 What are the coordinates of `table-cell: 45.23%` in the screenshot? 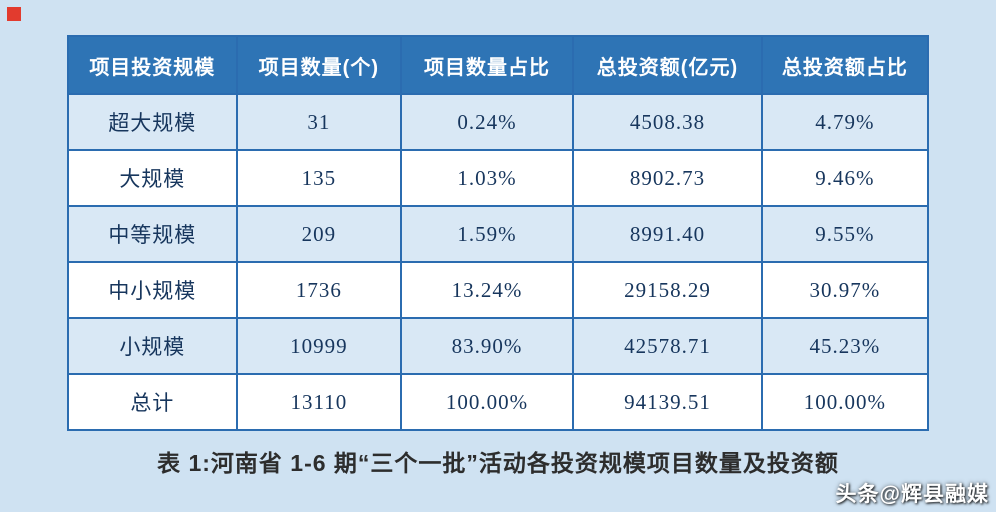 It's located at (845, 346).